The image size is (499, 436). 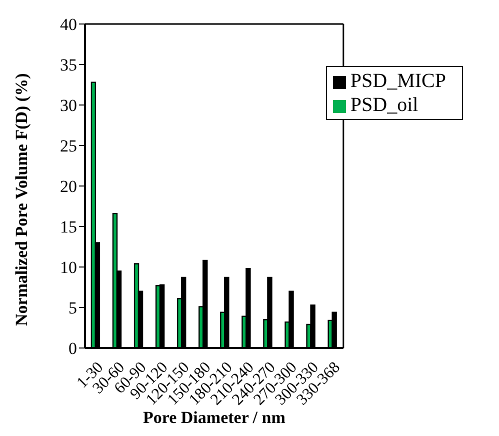 I want to click on y-axis-title: Normalized Pore Volume F(D) (%), so click(x=22, y=199).